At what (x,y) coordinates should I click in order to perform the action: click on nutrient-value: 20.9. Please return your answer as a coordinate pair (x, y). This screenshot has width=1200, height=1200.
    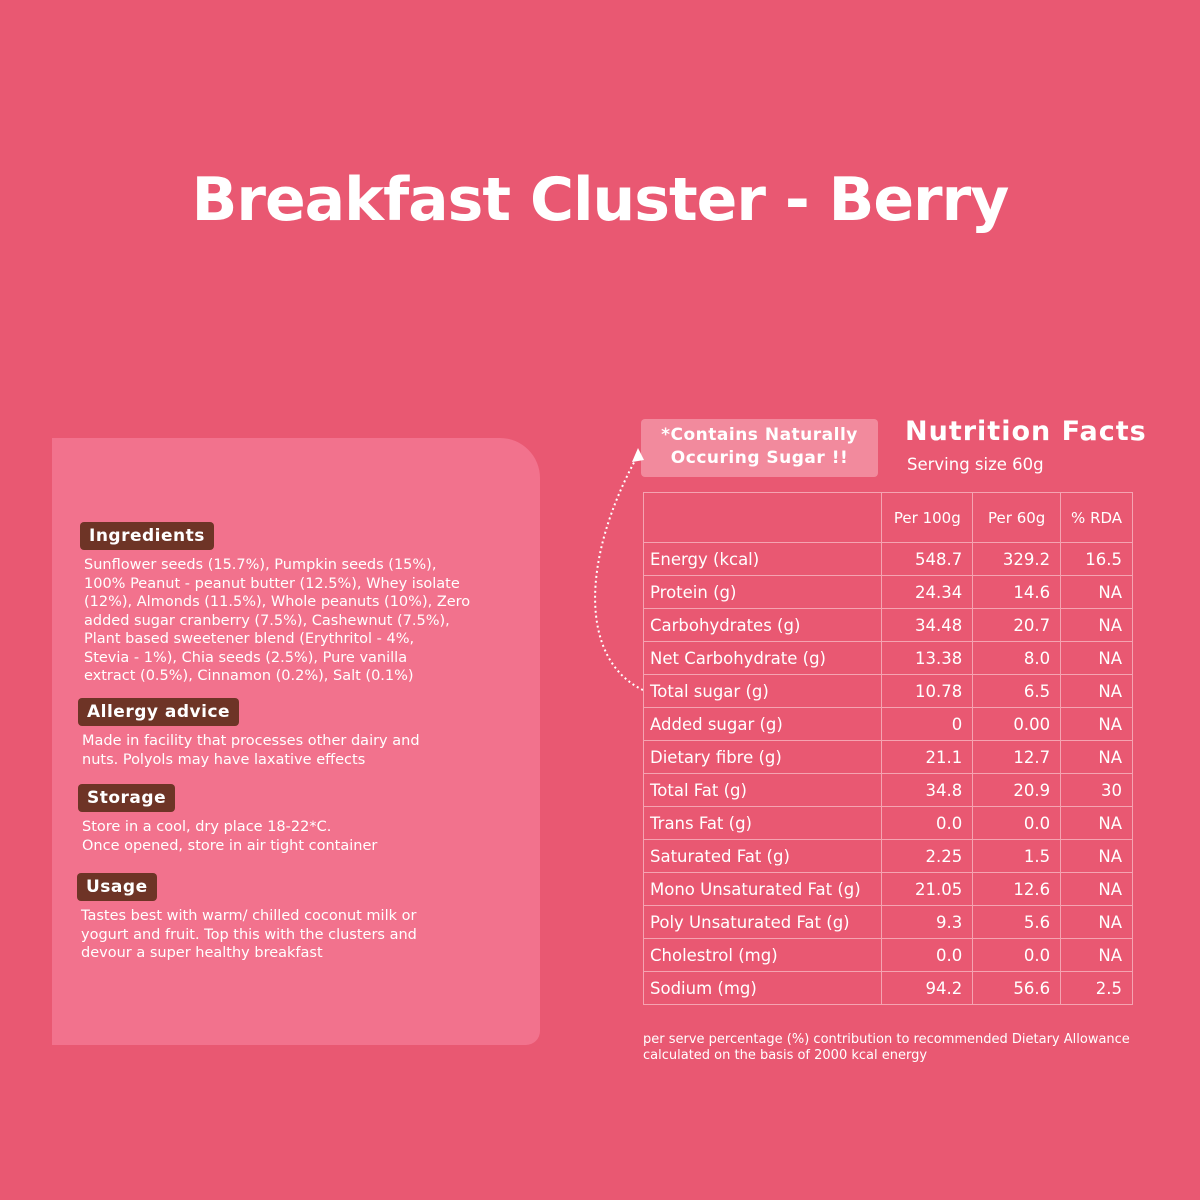
    Looking at the image, I should click on (1017, 790).